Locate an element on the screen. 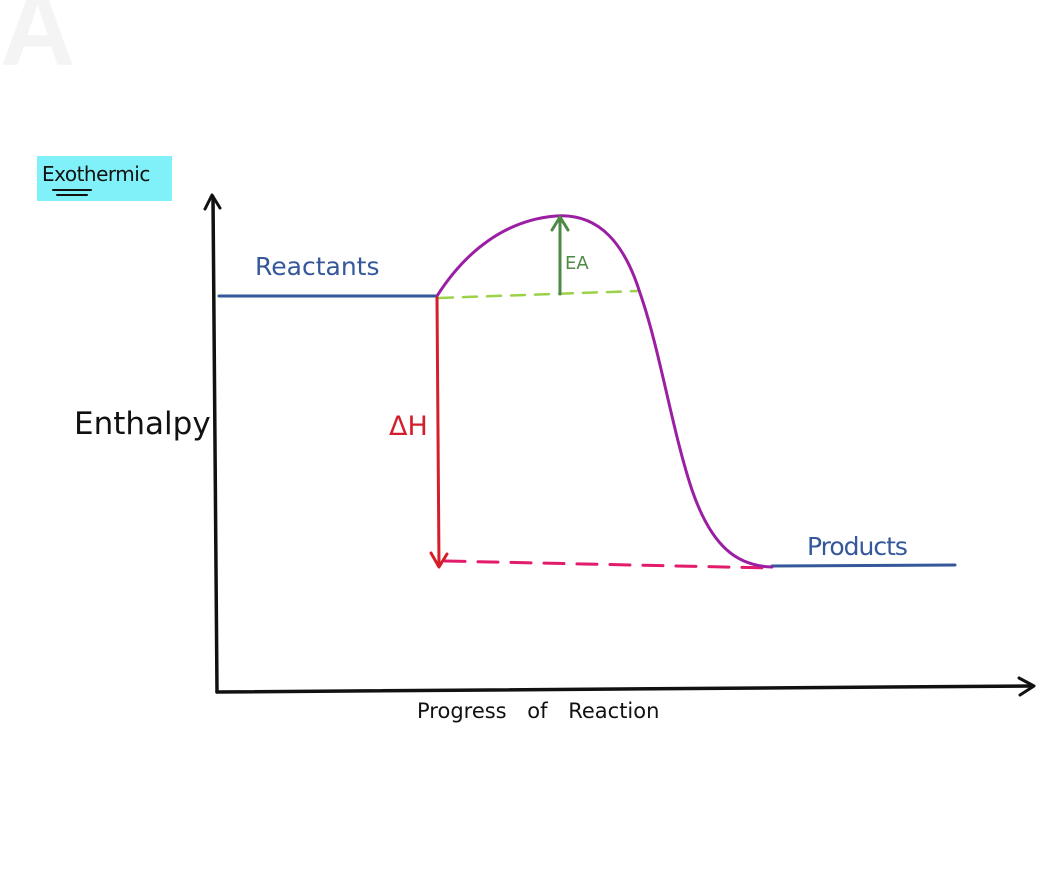  x-axis-arrowhead is located at coordinates (1026, 686).